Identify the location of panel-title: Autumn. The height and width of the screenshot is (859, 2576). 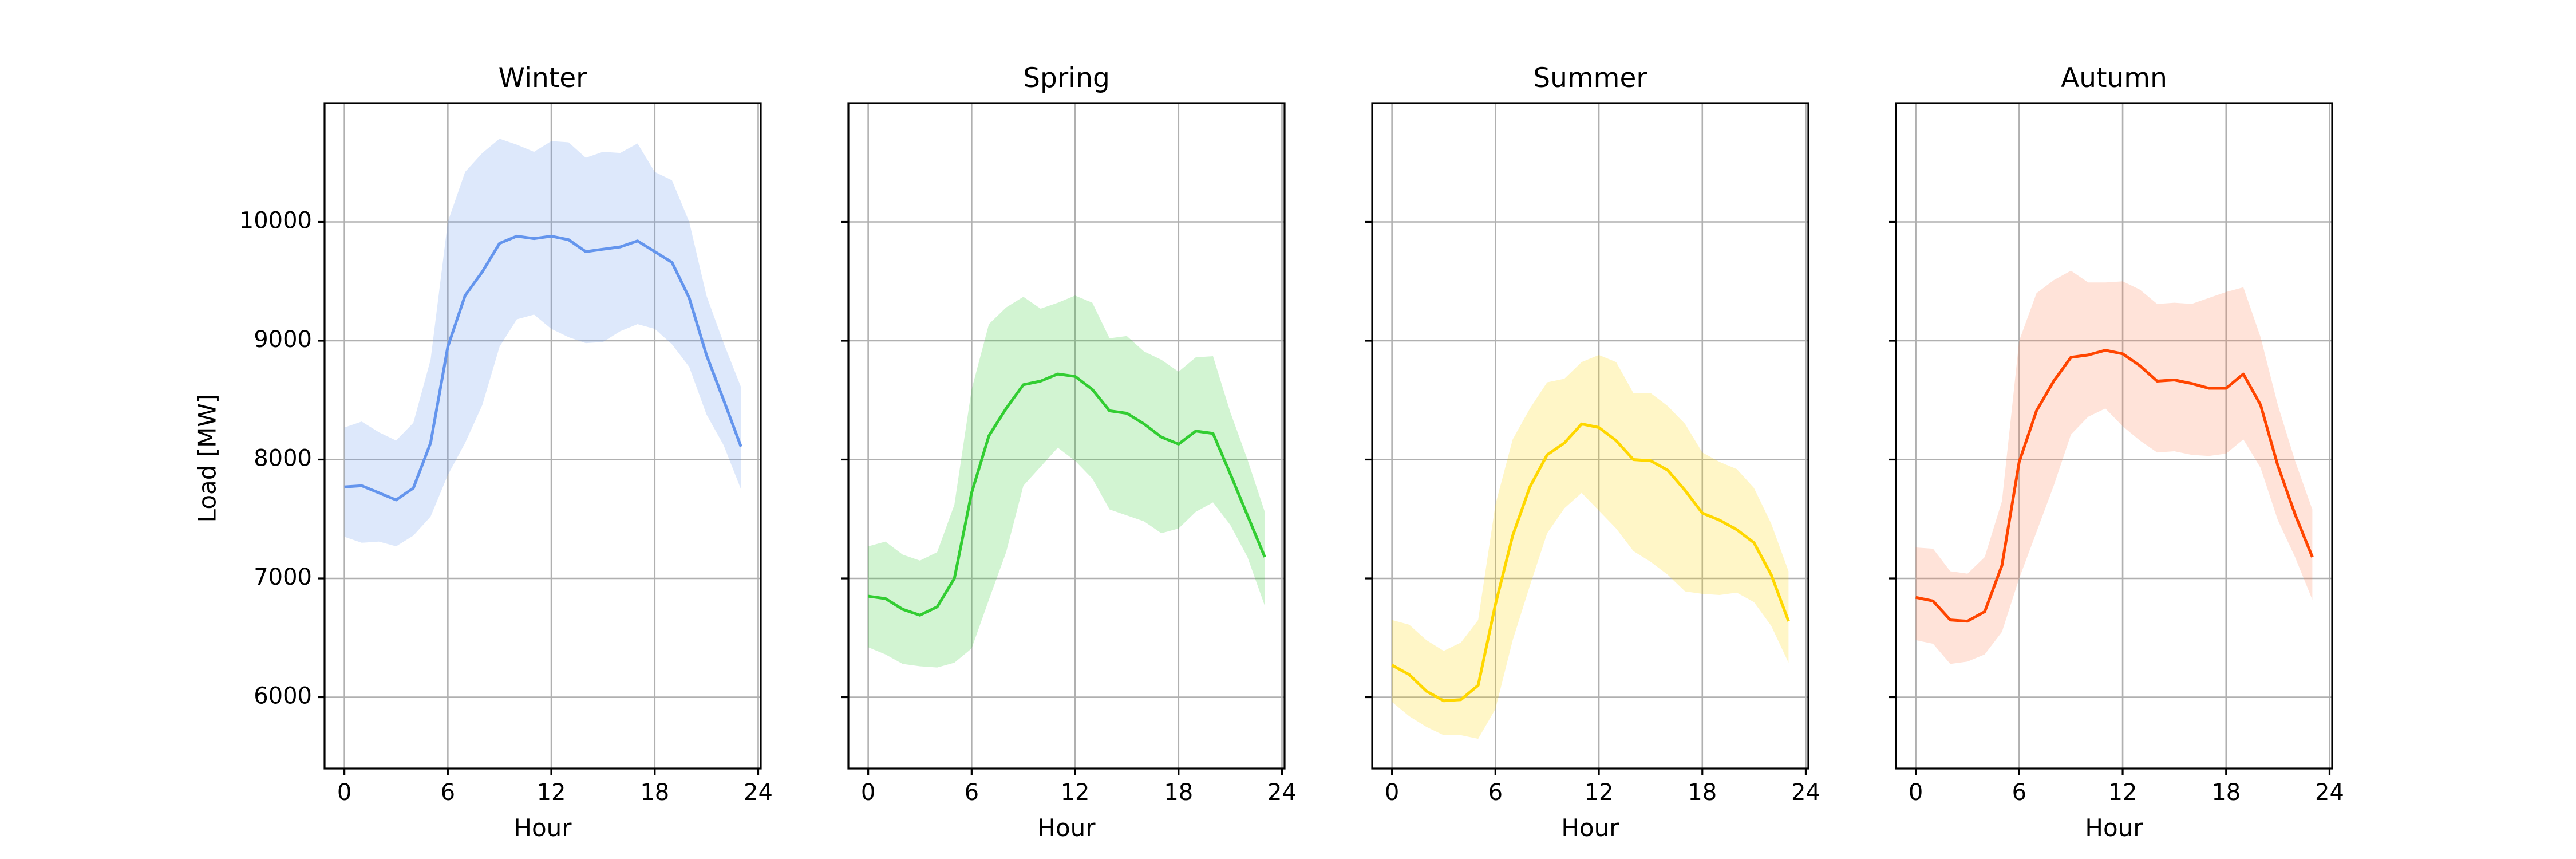
(2114, 78).